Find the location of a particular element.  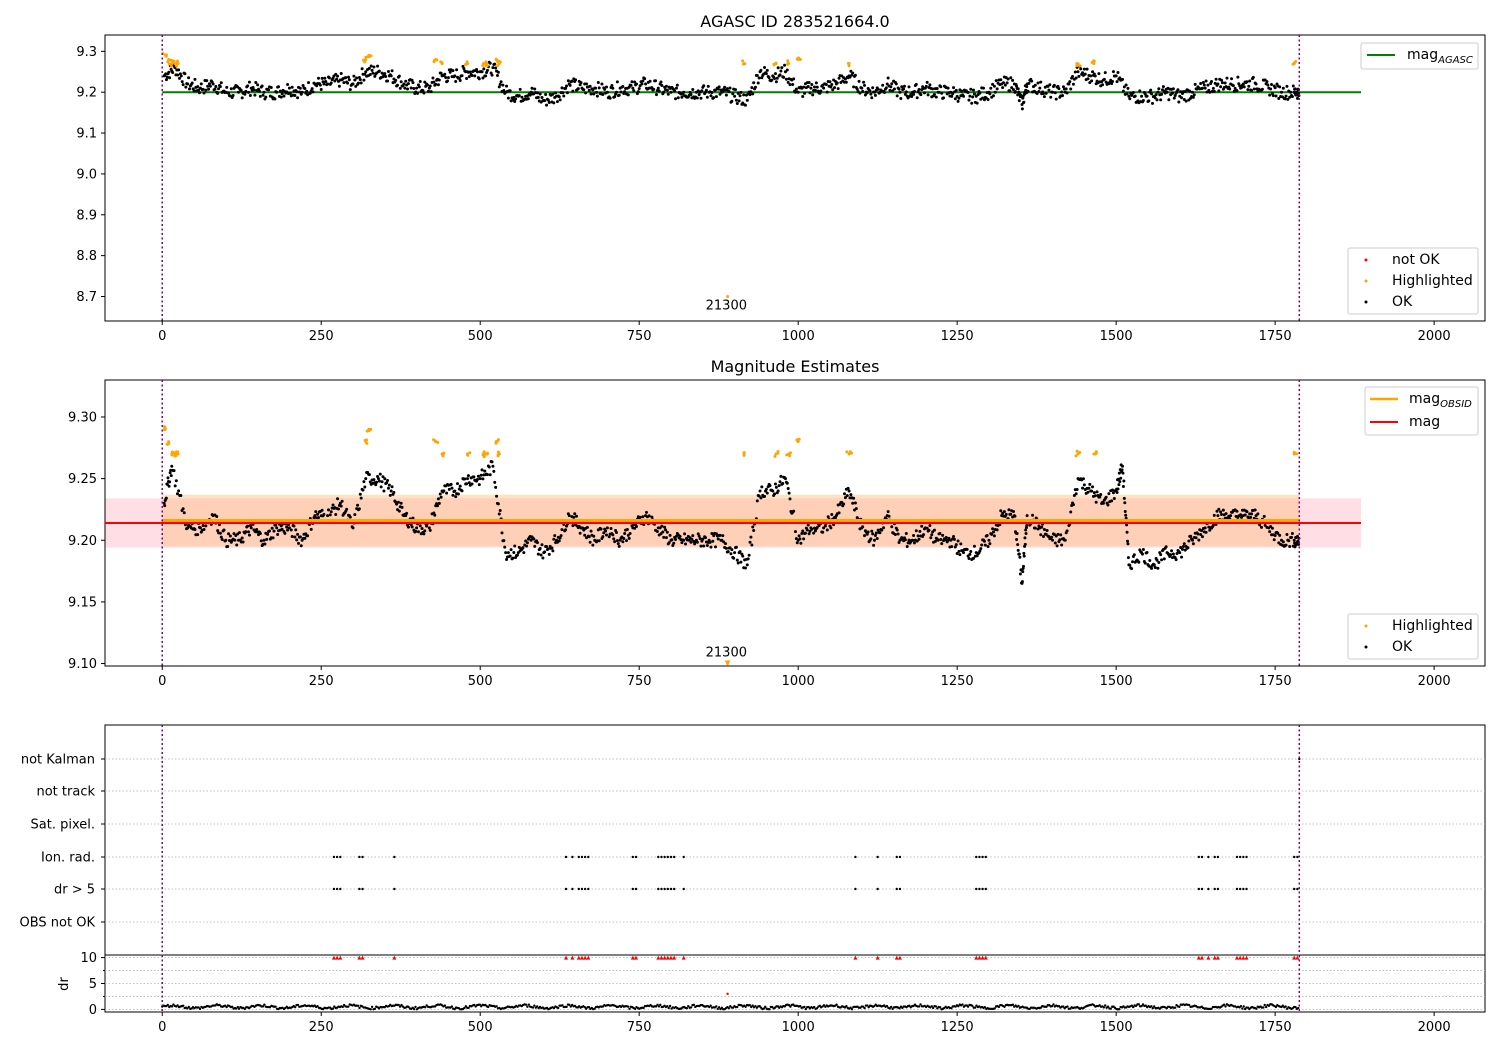

x-tick-label: 2000 is located at coordinates (1434, 1027).